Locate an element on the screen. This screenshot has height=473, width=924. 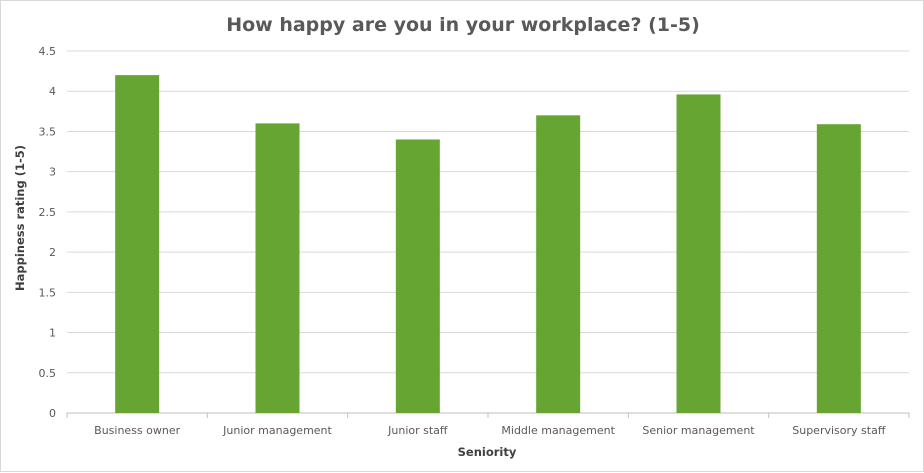
y-tick-label: 4.5 is located at coordinates (48, 51).